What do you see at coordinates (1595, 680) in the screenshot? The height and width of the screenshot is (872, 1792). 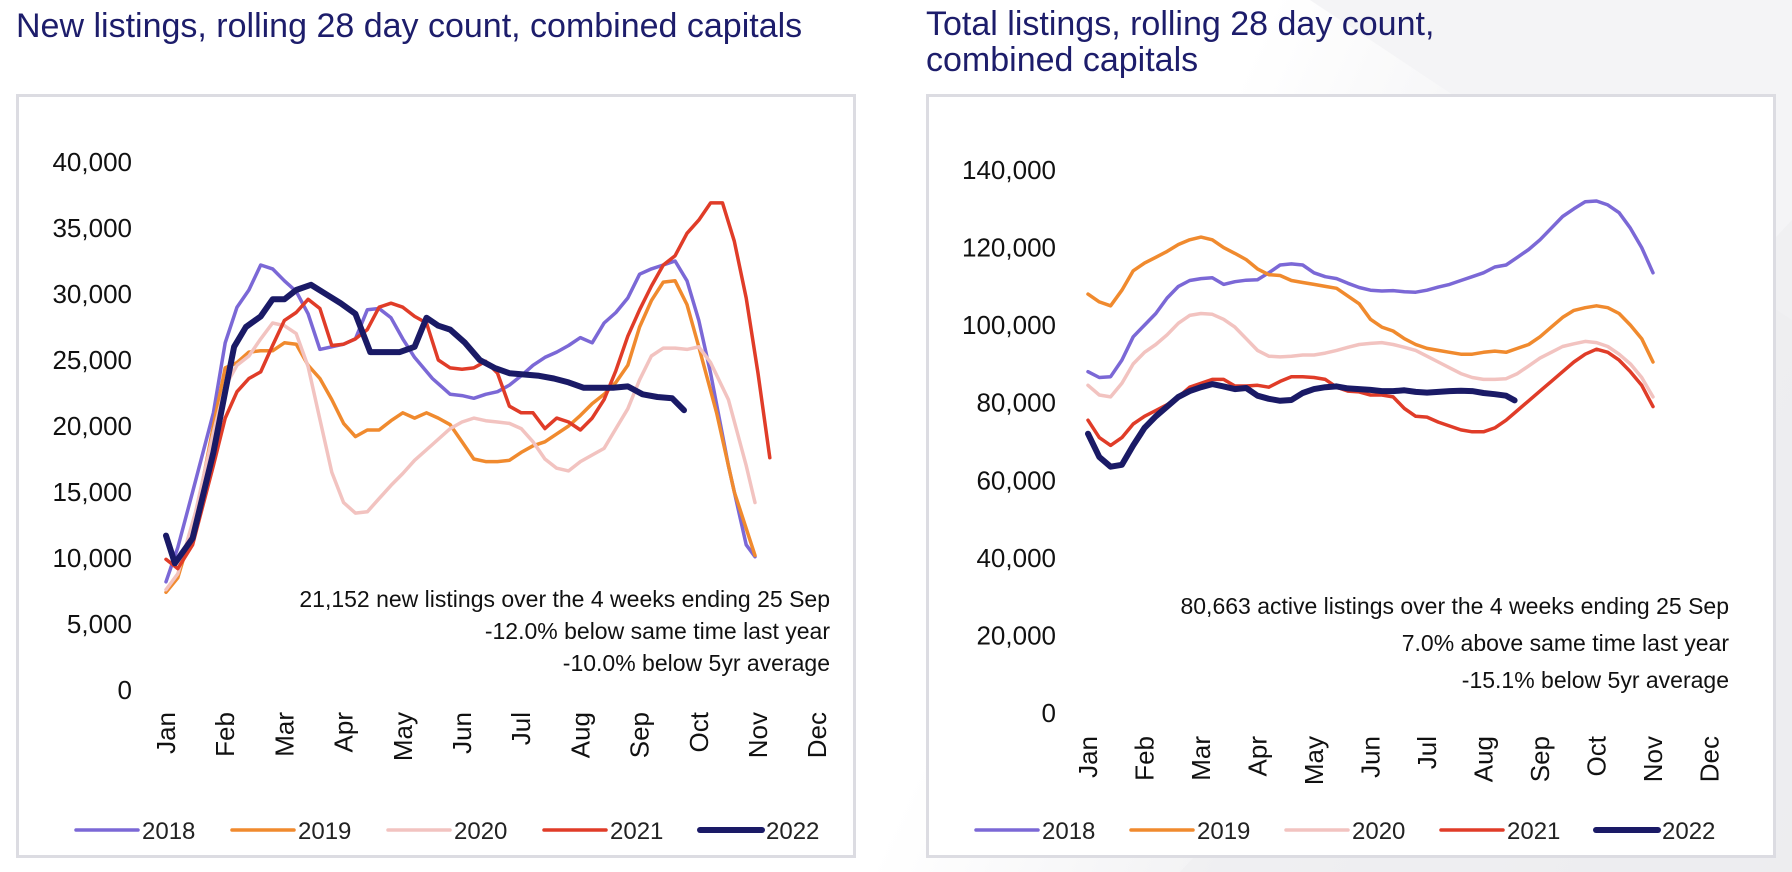 I see `annotation-text: -15.1% below 5yr average` at bounding box center [1595, 680].